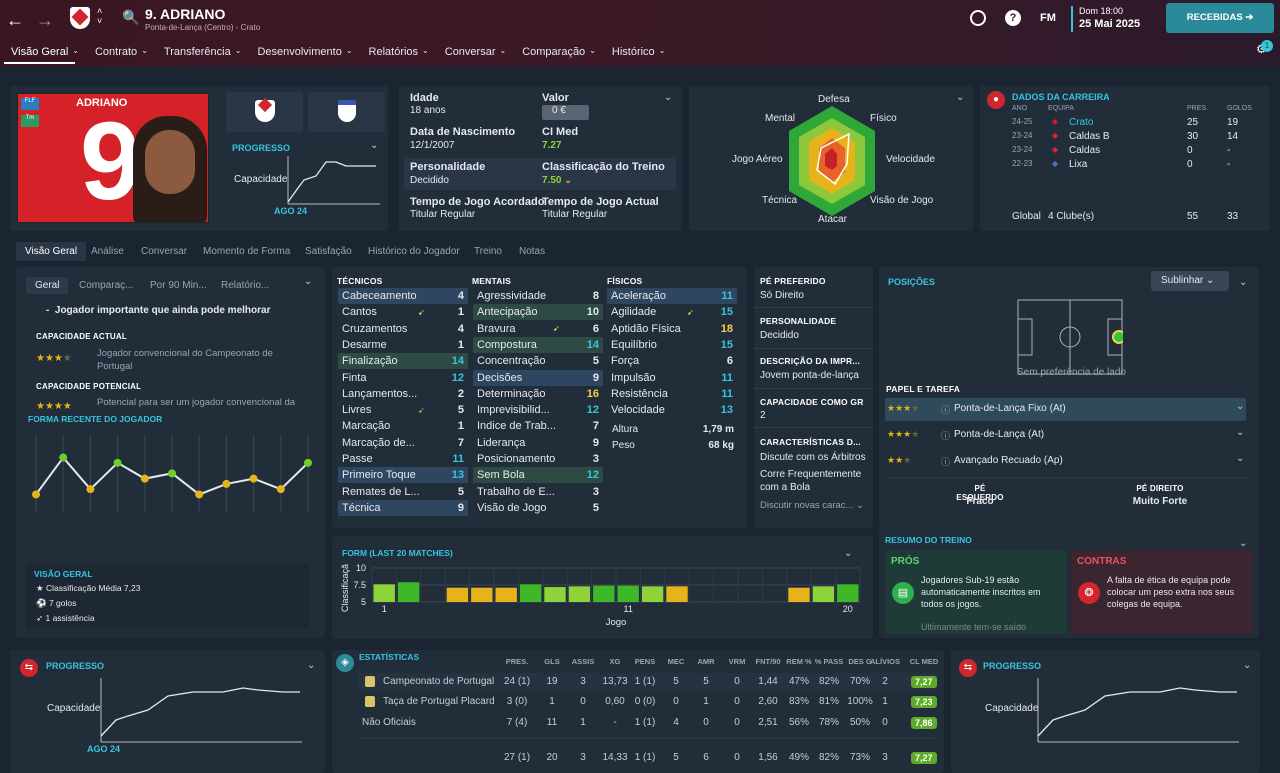  Describe the element at coordinates (1065, 409) in the screenshot. I see `role-row-selected: ★★★★ ⓘ Ponta-de-Lança Fixo (At) ⌄` at that location.